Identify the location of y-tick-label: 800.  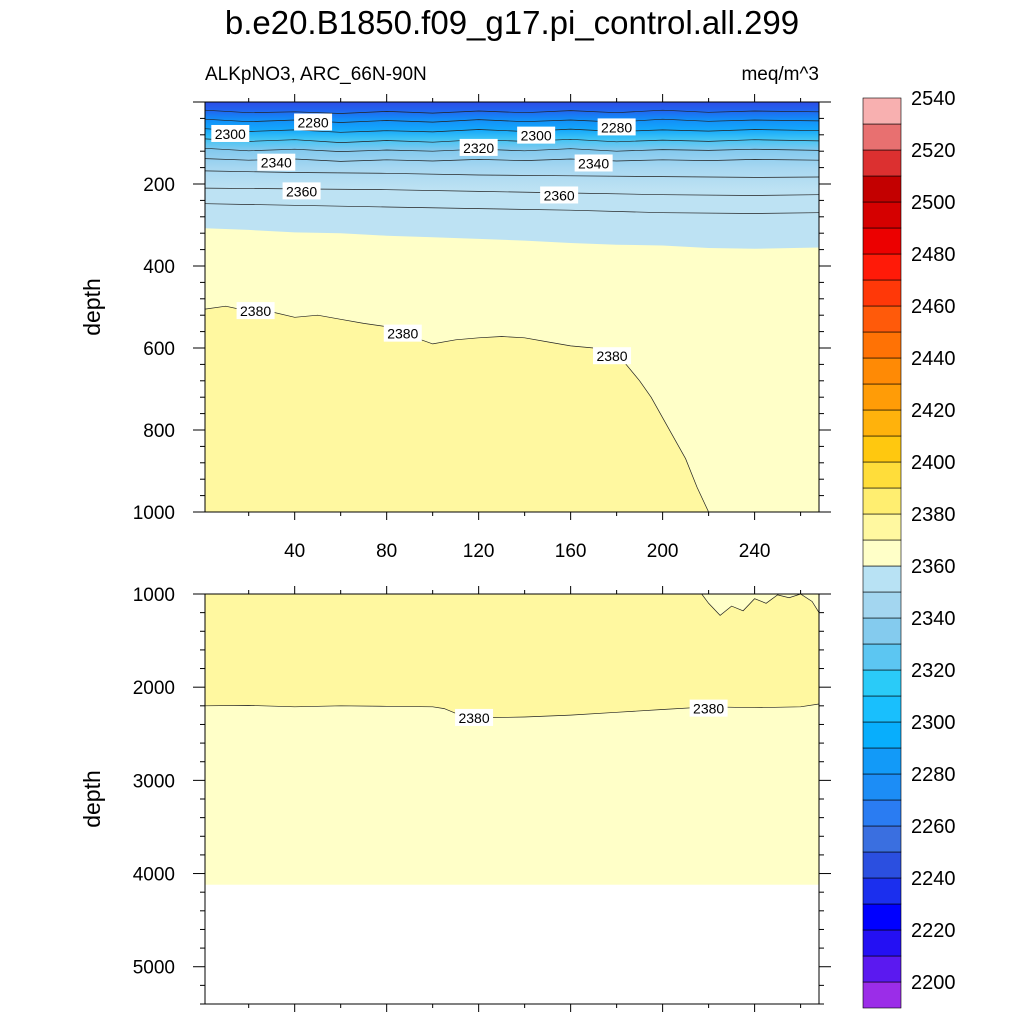
(159, 431).